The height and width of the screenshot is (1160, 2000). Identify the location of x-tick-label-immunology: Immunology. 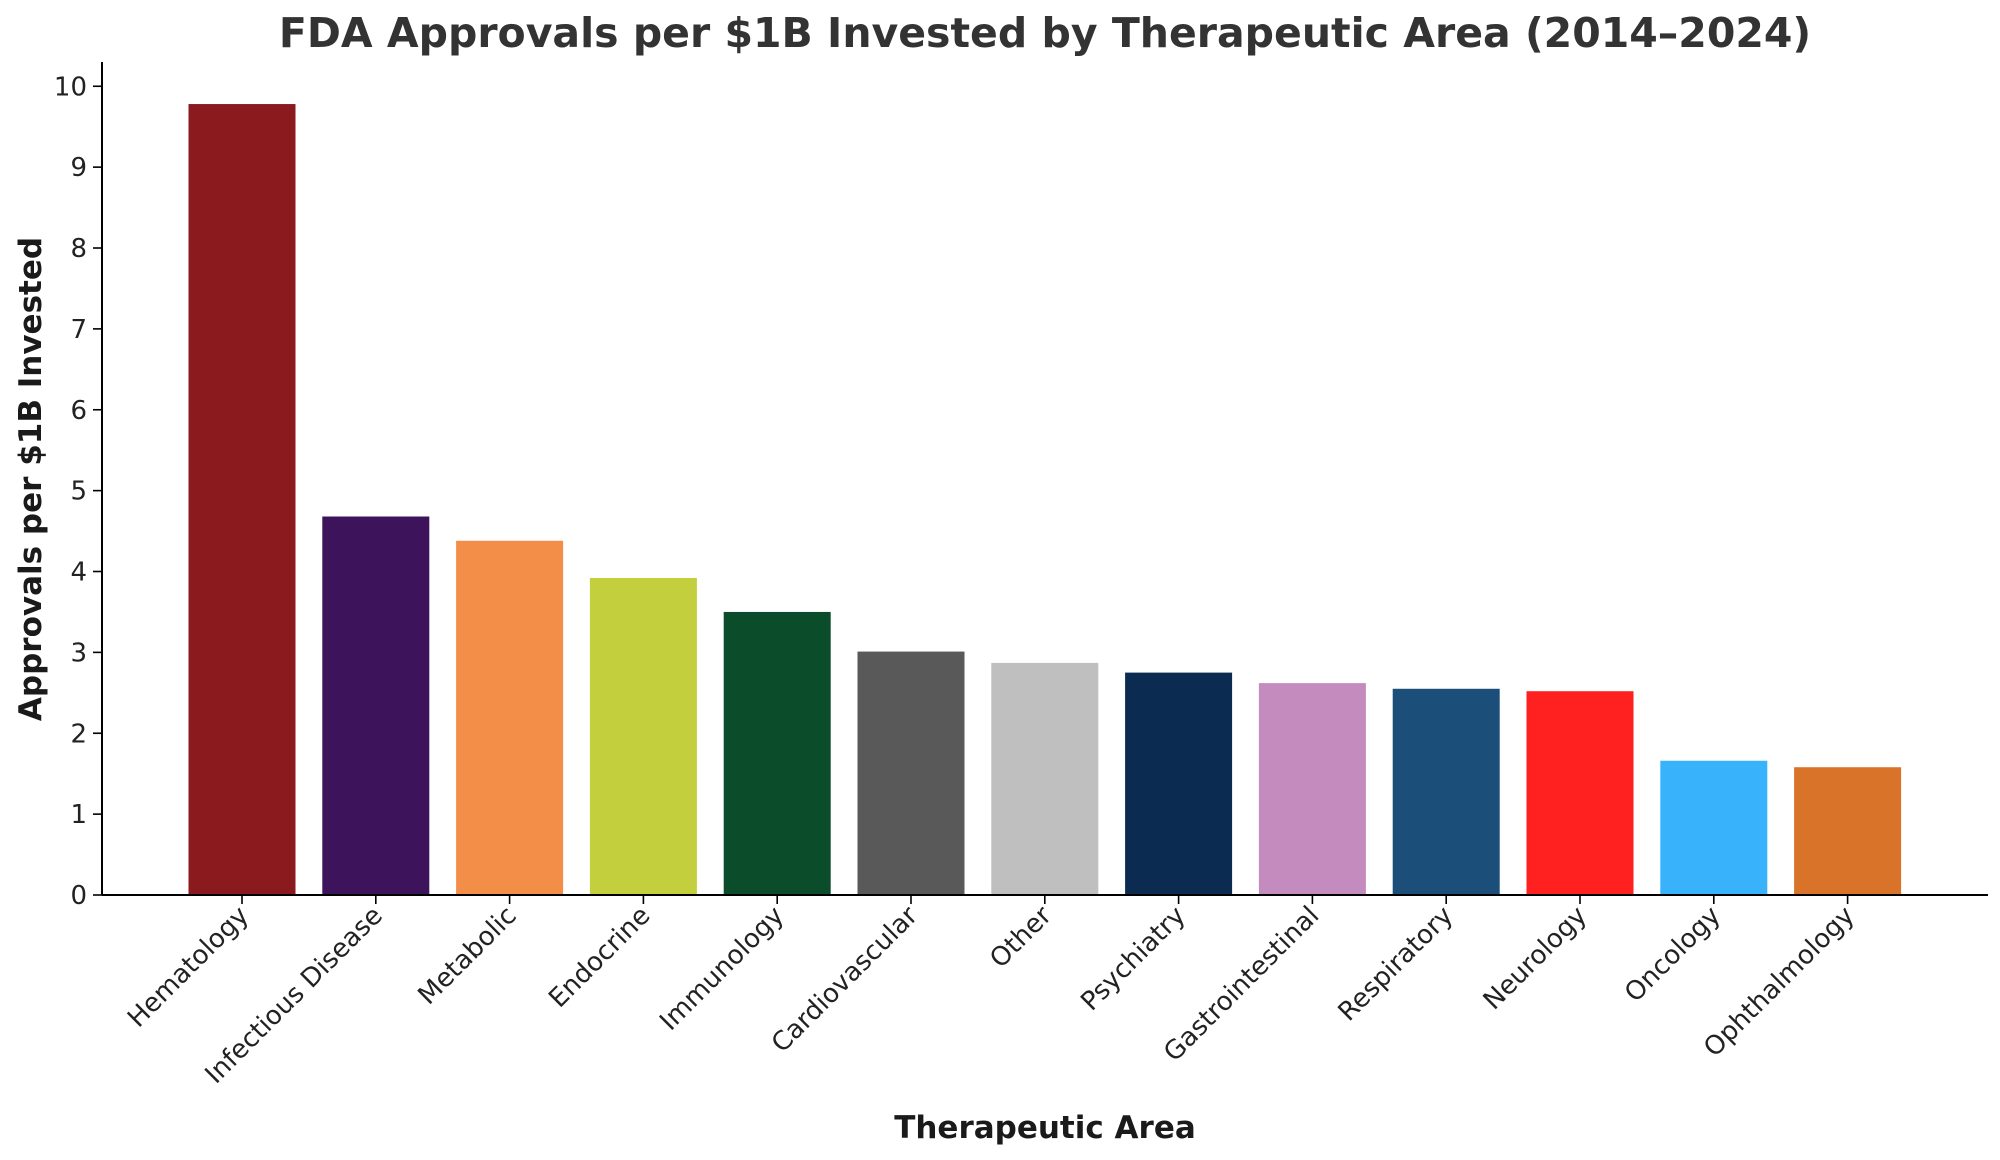
(722, 969).